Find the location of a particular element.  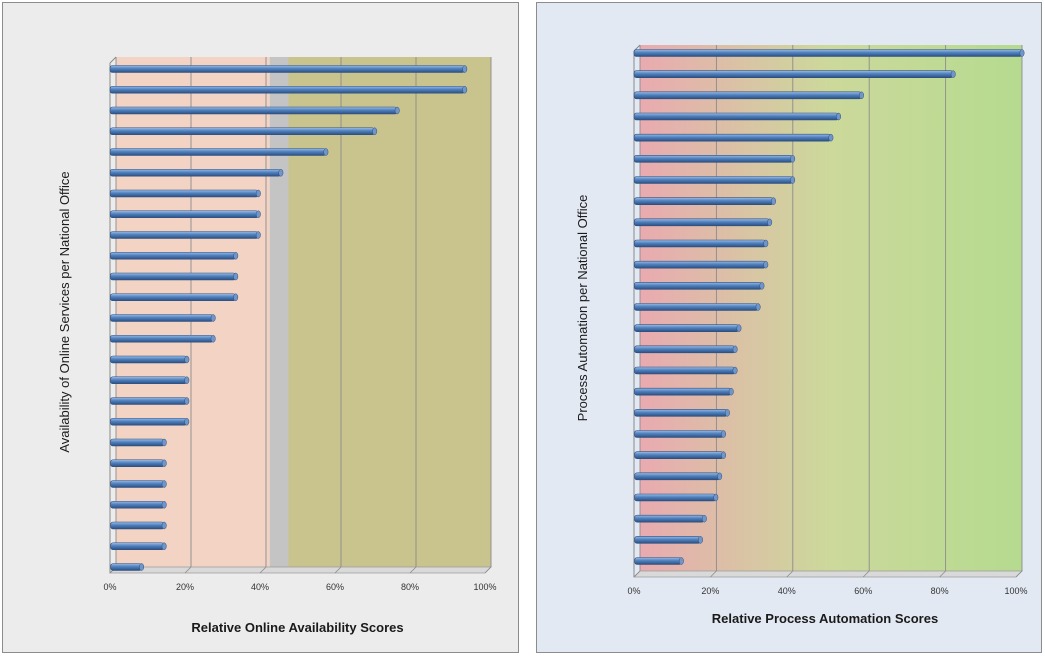

x-tick-label: 100% is located at coordinates (1015, 591).